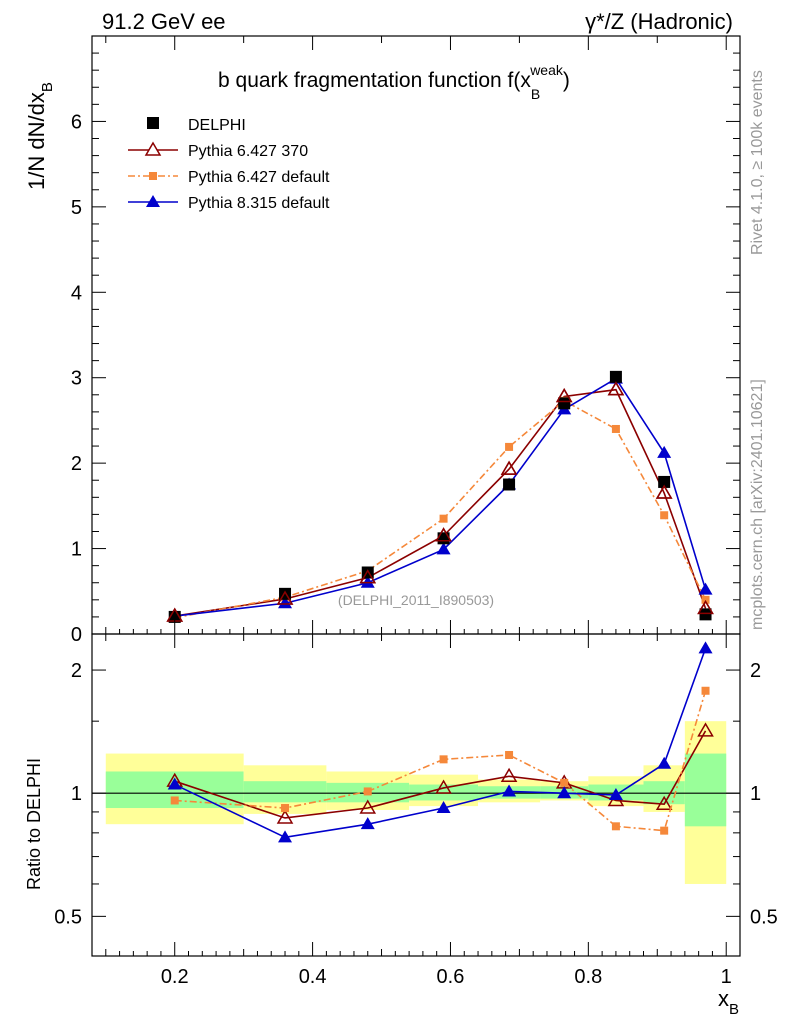 The width and height of the screenshot is (786, 1024). What do you see at coordinates (217, 125) in the screenshot?
I see `legend-label-delphi: DELPHI` at bounding box center [217, 125].